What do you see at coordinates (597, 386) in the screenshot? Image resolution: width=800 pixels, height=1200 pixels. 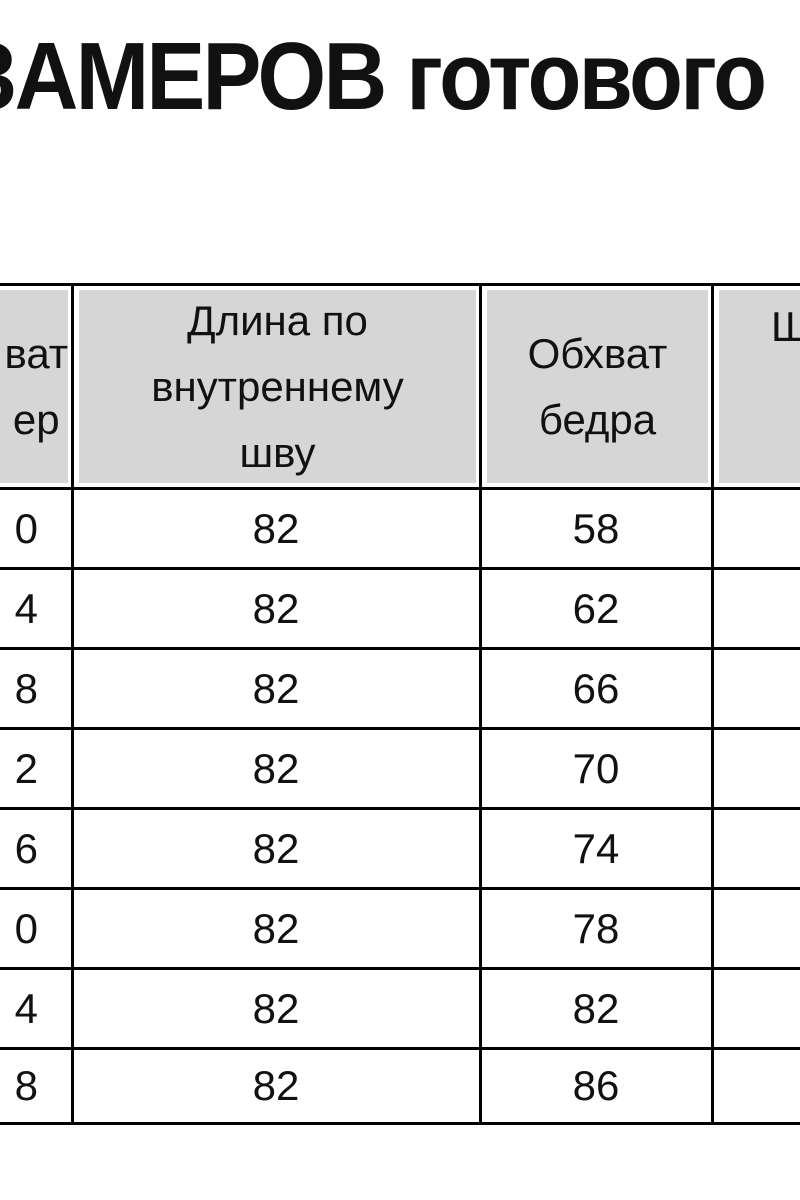 I see `column-header: Обхват бедра` at bounding box center [597, 386].